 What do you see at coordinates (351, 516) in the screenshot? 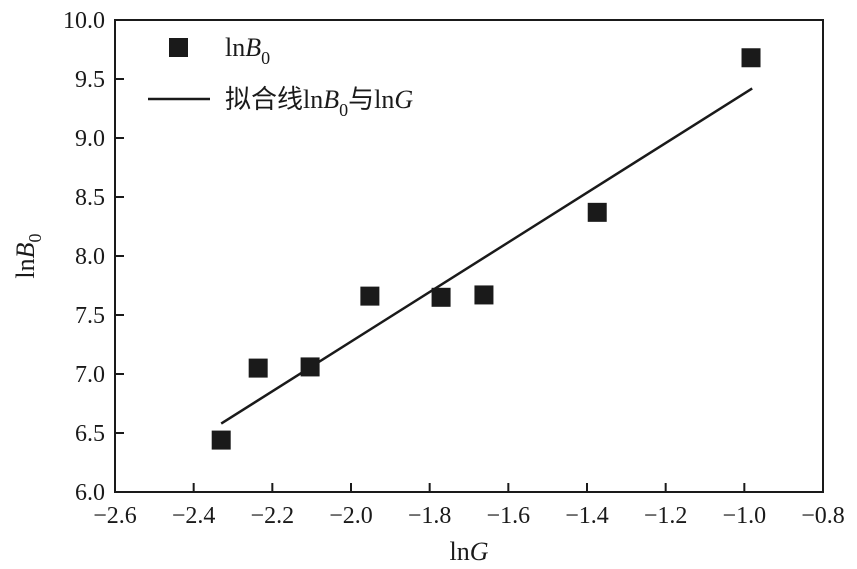
I see `x-tick-label: −2.0` at bounding box center [351, 516].